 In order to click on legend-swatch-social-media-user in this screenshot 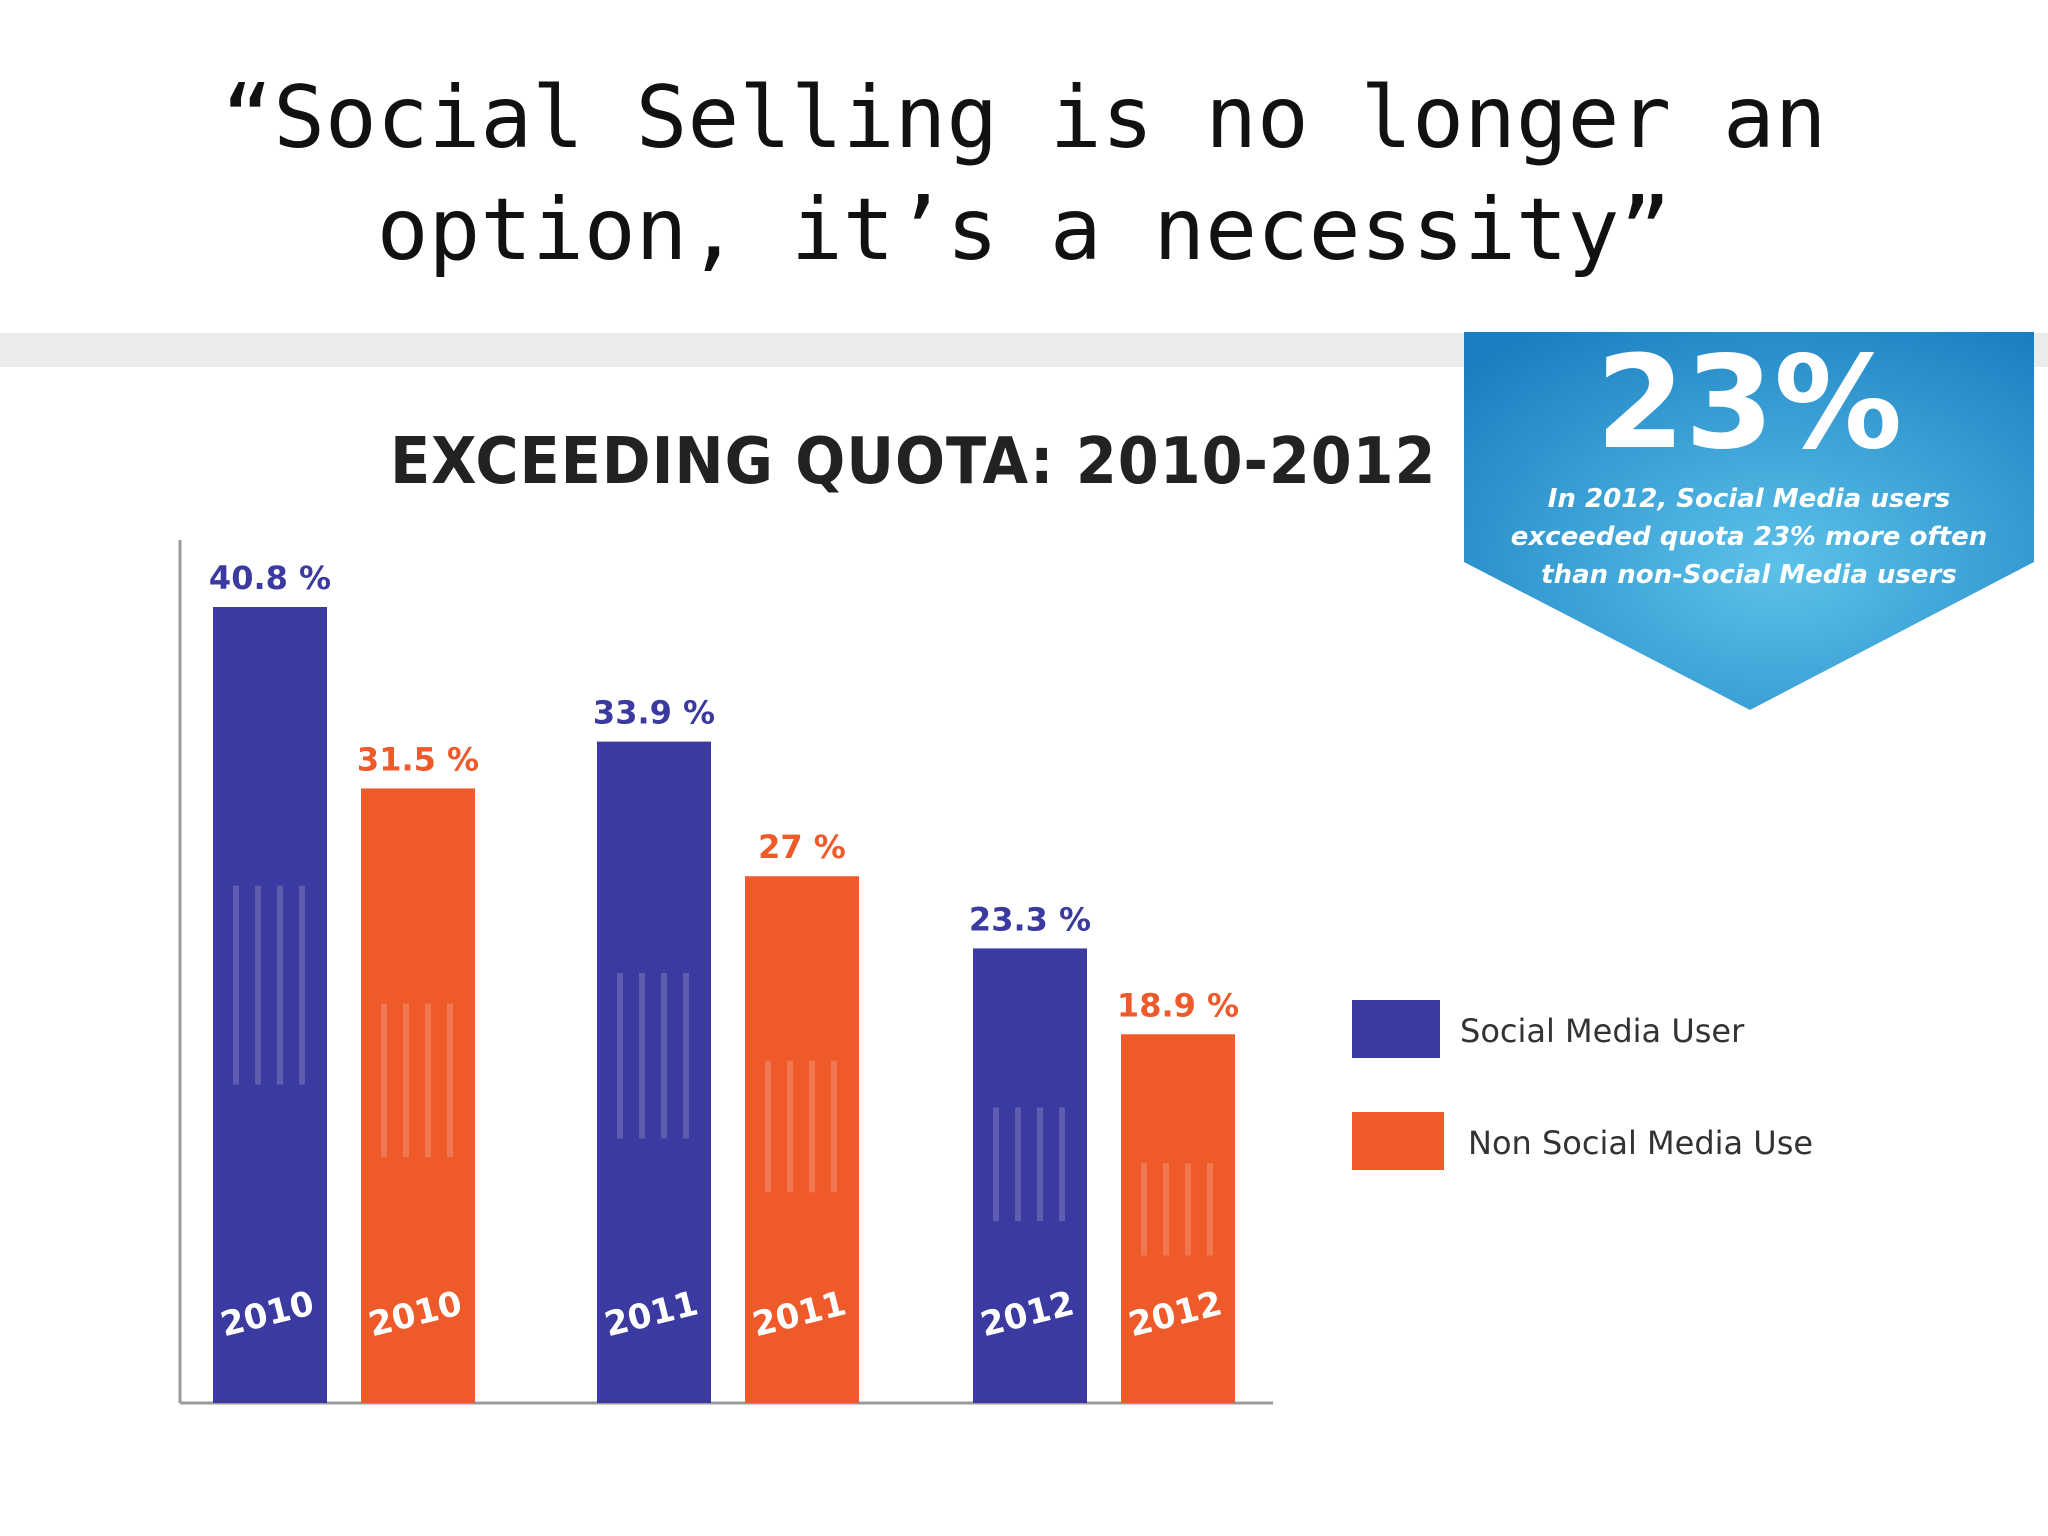, I will do `click(1396, 1029)`.